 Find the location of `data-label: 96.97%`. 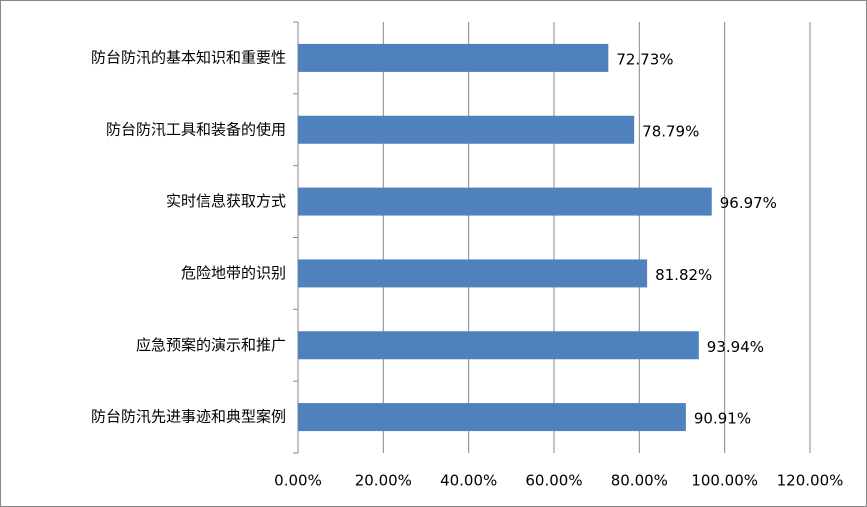

data-label: 96.97% is located at coordinates (748, 203).